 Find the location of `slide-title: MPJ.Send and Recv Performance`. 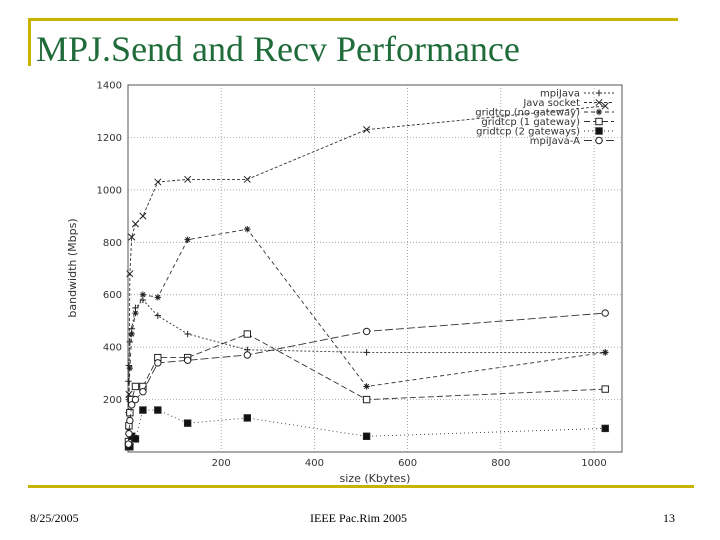

slide-title: MPJ.Send and Recv Performance is located at coordinates (278, 49).